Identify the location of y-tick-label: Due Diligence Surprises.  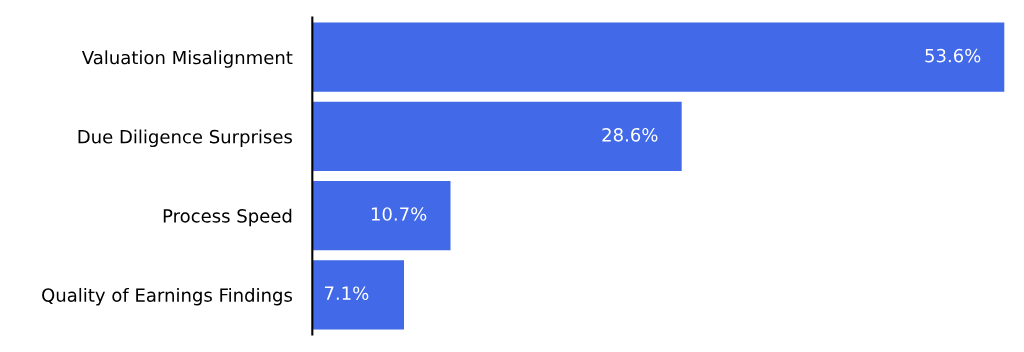
(185, 138).